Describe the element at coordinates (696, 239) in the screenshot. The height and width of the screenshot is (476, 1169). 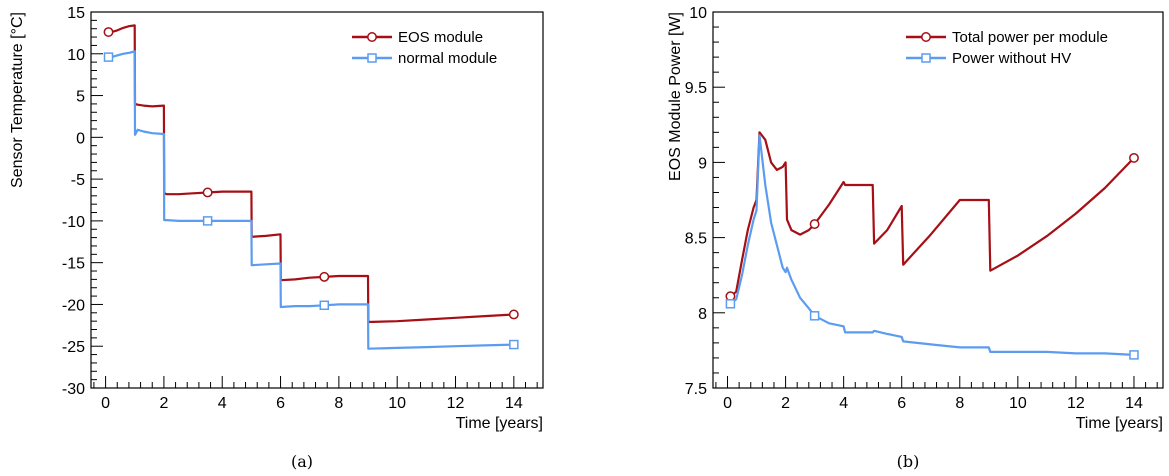
I see `y-tick-label: 8.5` at that location.